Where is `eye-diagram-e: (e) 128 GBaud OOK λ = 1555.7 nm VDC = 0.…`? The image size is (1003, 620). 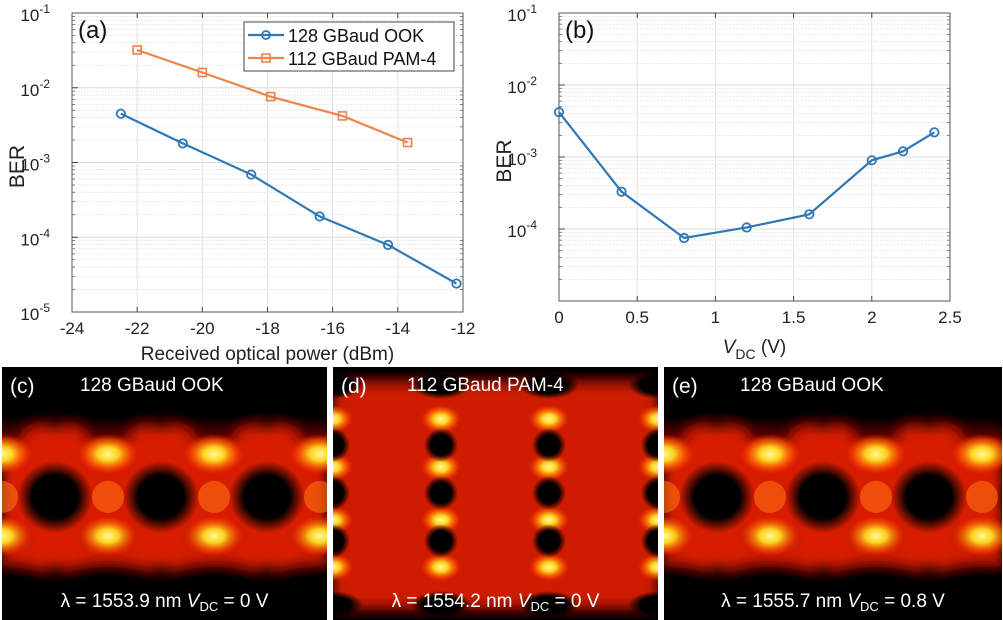
eye-diagram-e: (e) 128 GBaud OOK λ = 1555.7 nm VDC = 0.… is located at coordinates (833, 493).